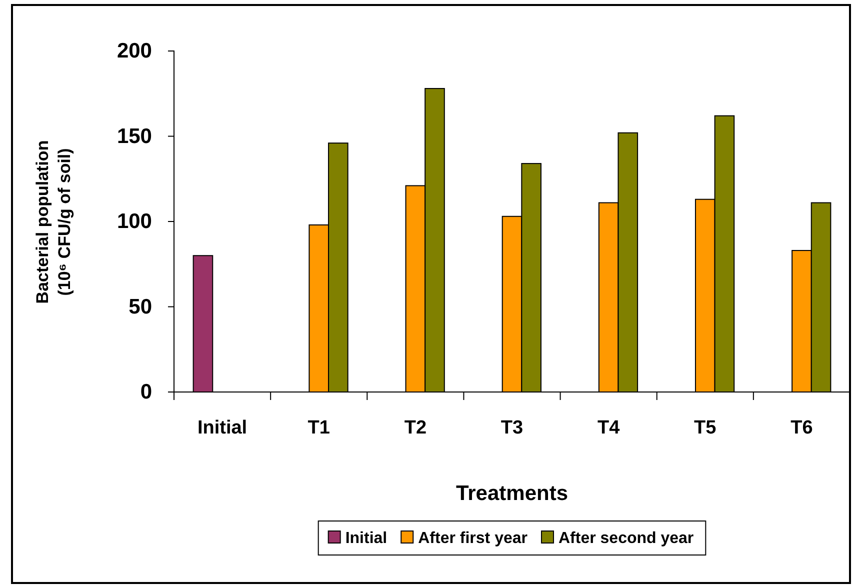 The width and height of the screenshot is (857, 588). What do you see at coordinates (146, 392) in the screenshot?
I see `y-tick-label: 0` at bounding box center [146, 392].